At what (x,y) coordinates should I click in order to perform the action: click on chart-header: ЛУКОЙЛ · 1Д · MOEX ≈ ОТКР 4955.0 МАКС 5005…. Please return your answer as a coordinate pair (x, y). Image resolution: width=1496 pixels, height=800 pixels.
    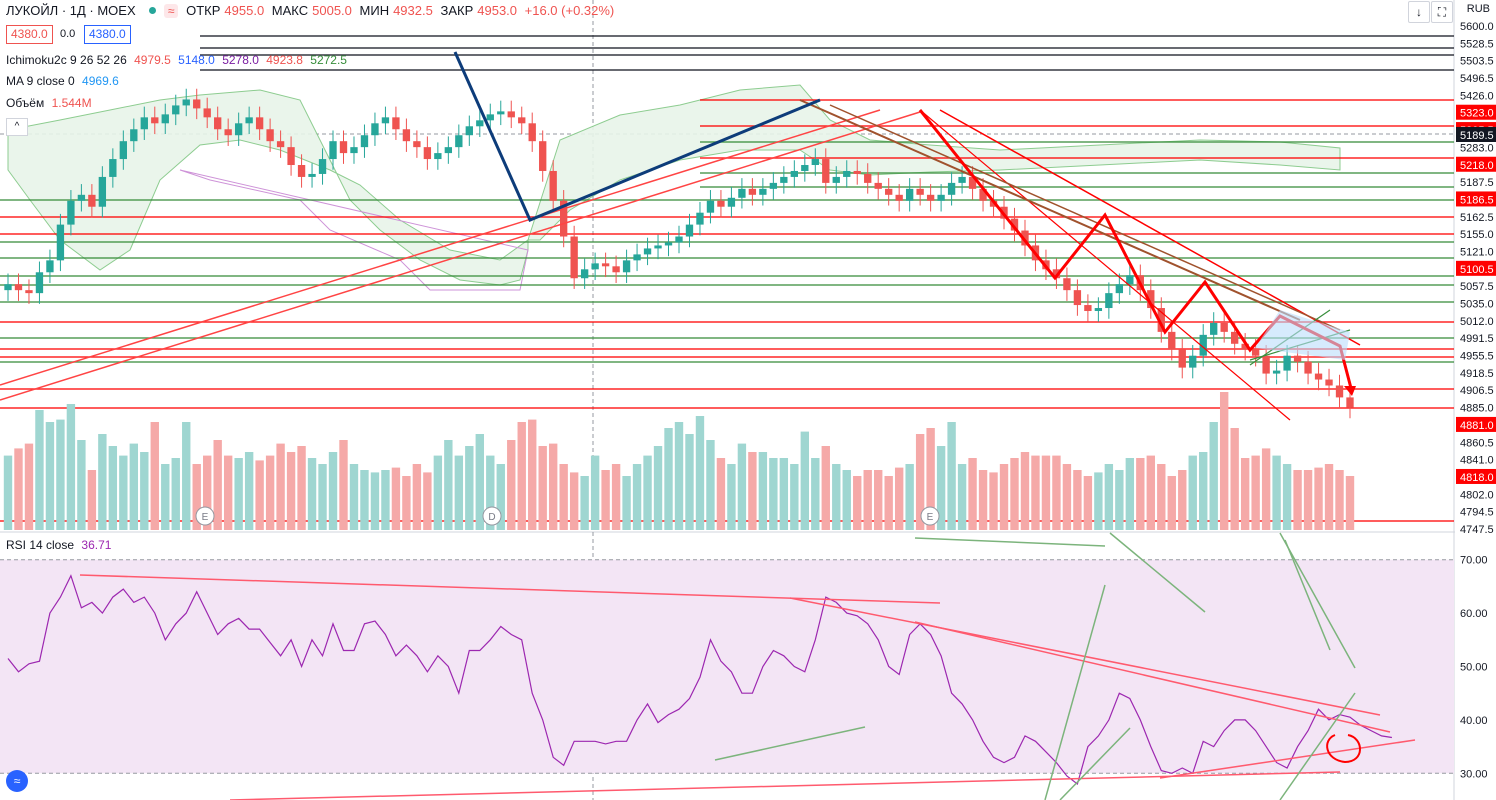
    Looking at the image, I should click on (312, 10).